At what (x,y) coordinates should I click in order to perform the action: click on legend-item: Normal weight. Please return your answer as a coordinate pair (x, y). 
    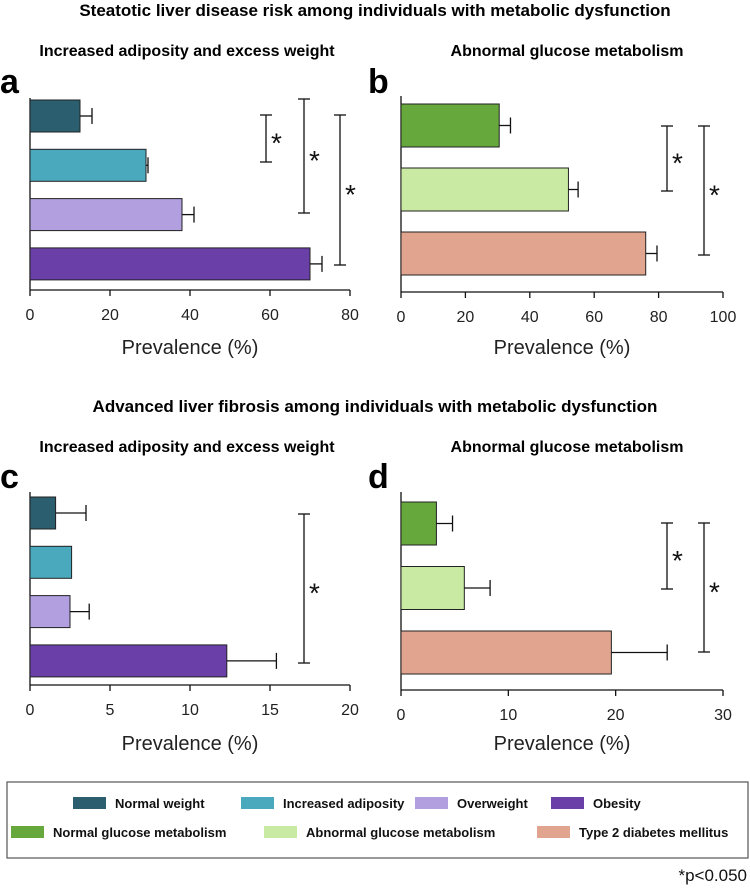
    Looking at the image, I should click on (139, 803).